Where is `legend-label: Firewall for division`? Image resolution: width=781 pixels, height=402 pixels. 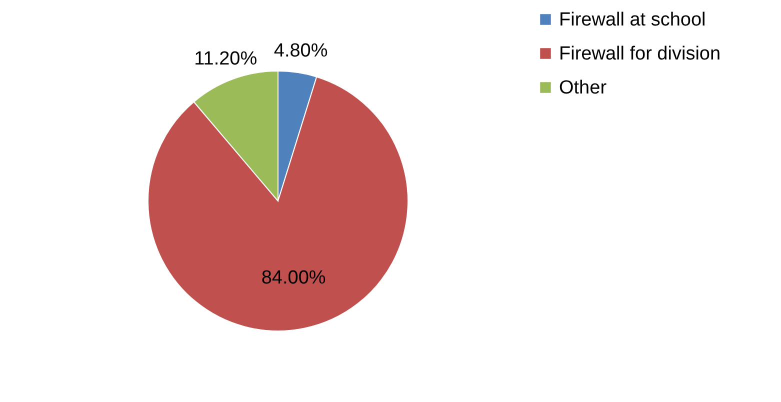 legend-label: Firewall for division is located at coordinates (640, 54).